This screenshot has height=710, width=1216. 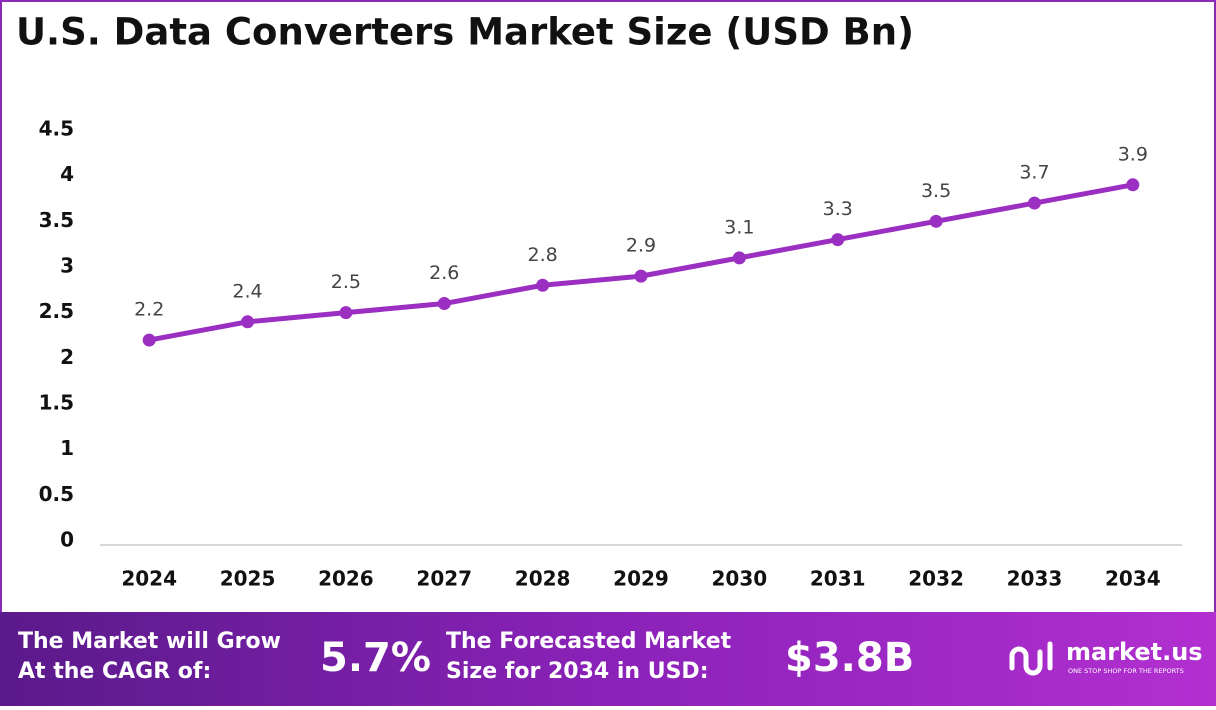 I want to click on data-label: 3.9, so click(x=1133, y=154).